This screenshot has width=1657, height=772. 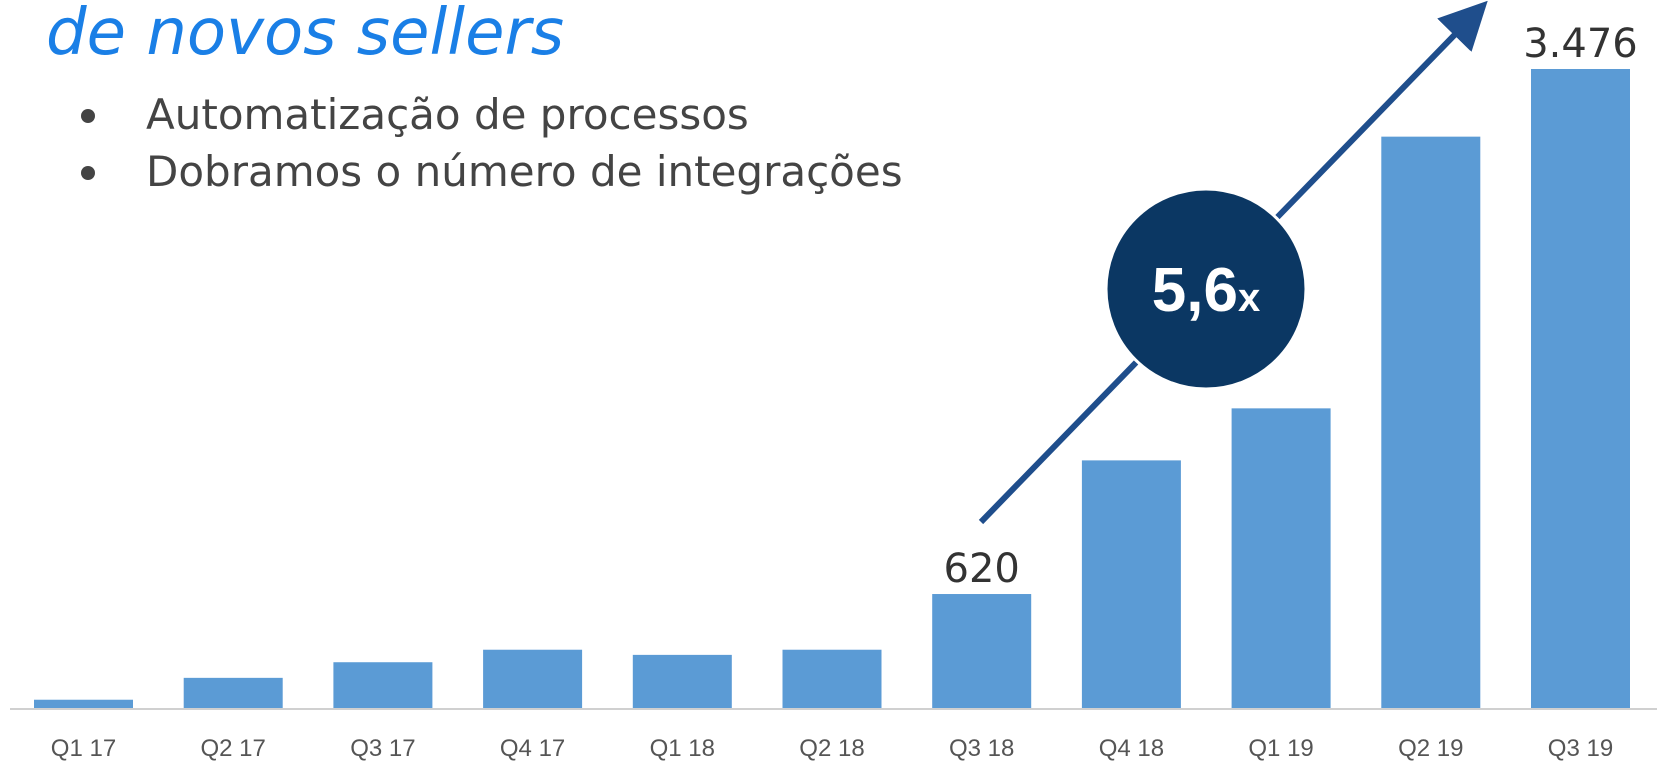 I want to click on x-tick-label: Q3 17, so click(x=382, y=748).